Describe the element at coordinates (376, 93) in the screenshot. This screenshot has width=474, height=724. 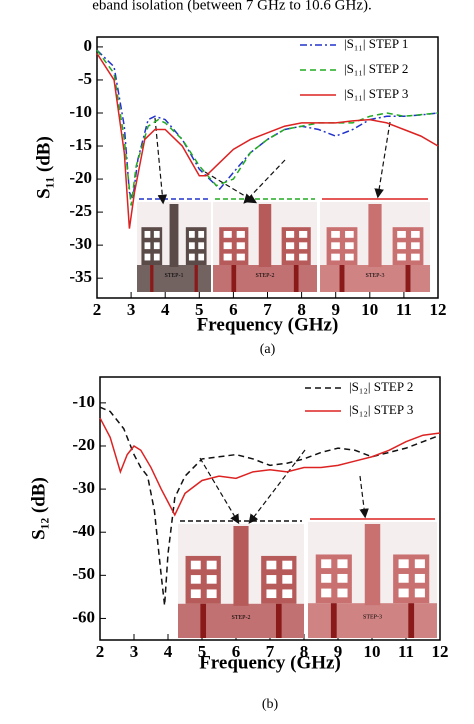
I see `legend-label: |S₁₁| STEP 3` at that location.